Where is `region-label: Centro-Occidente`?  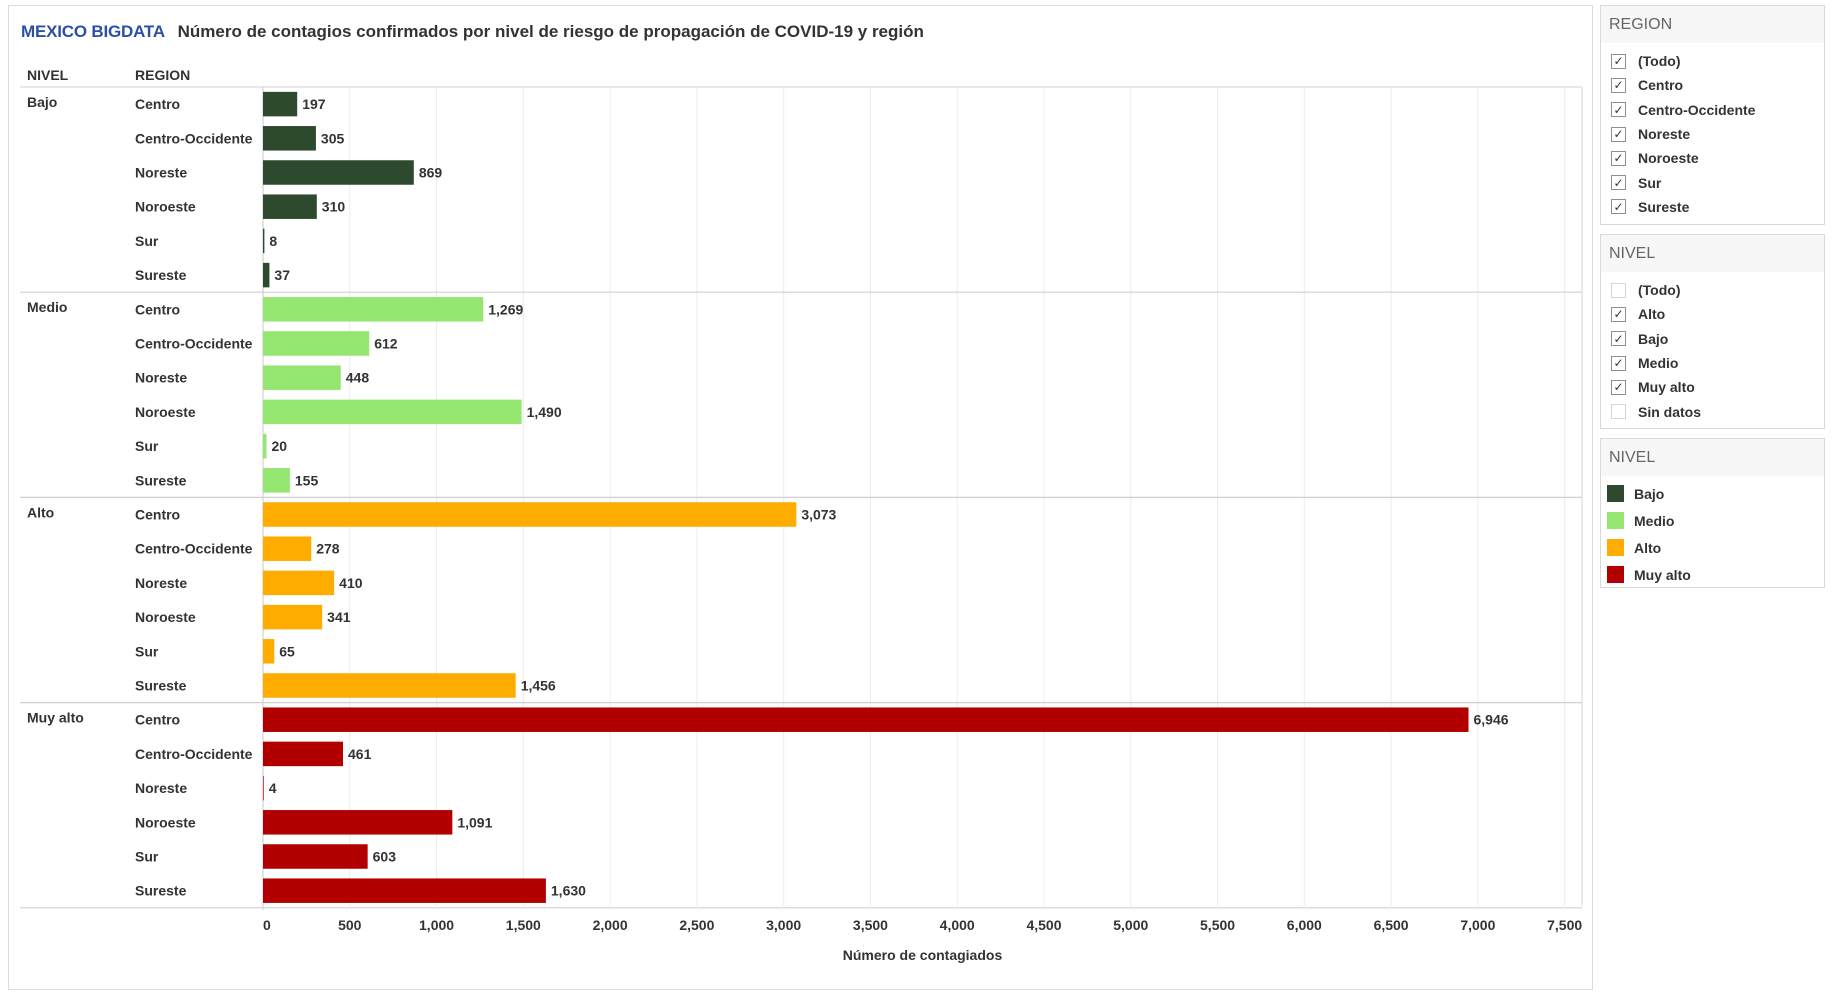 region-label: Centro-Occidente is located at coordinates (194, 549).